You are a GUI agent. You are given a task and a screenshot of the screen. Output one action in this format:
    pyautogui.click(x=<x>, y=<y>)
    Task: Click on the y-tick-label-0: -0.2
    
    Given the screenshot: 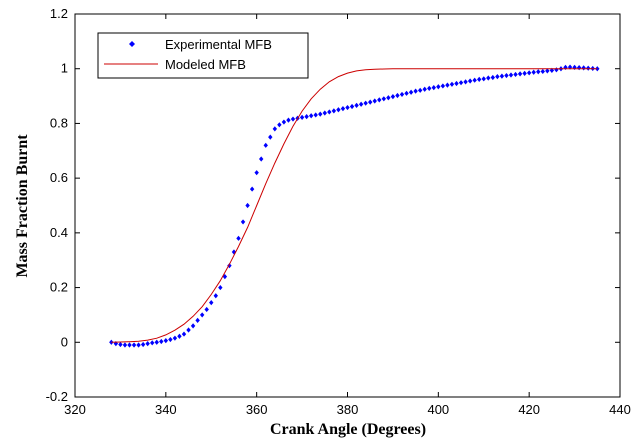 What is the action you would take?
    pyautogui.click(x=57, y=396)
    